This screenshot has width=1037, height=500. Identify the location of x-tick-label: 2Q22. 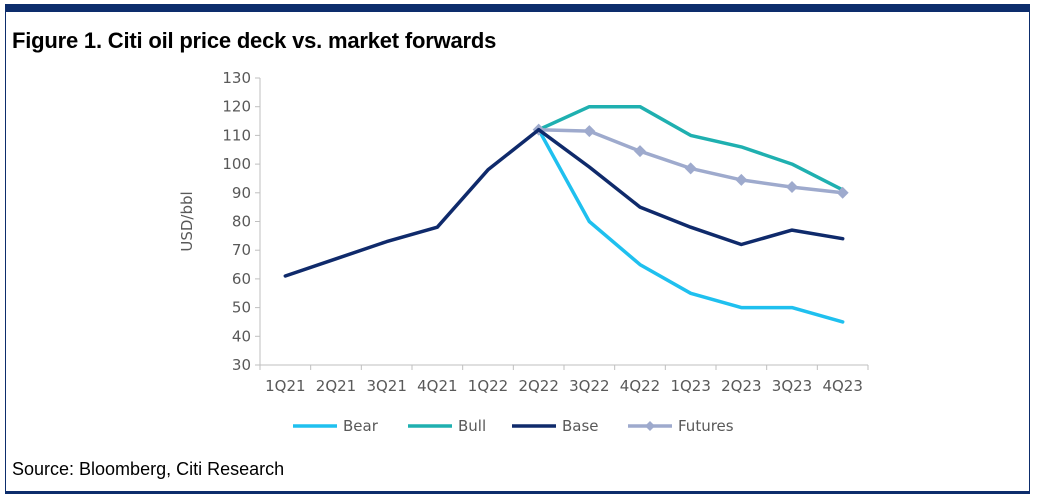
(538, 386).